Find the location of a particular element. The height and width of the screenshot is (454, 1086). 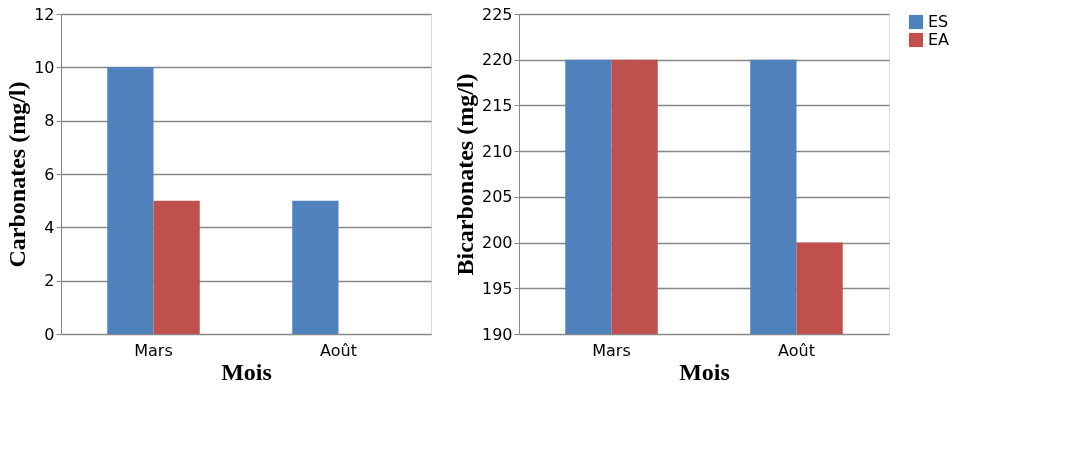

y-tick-label: 215 is located at coordinates (497, 105).